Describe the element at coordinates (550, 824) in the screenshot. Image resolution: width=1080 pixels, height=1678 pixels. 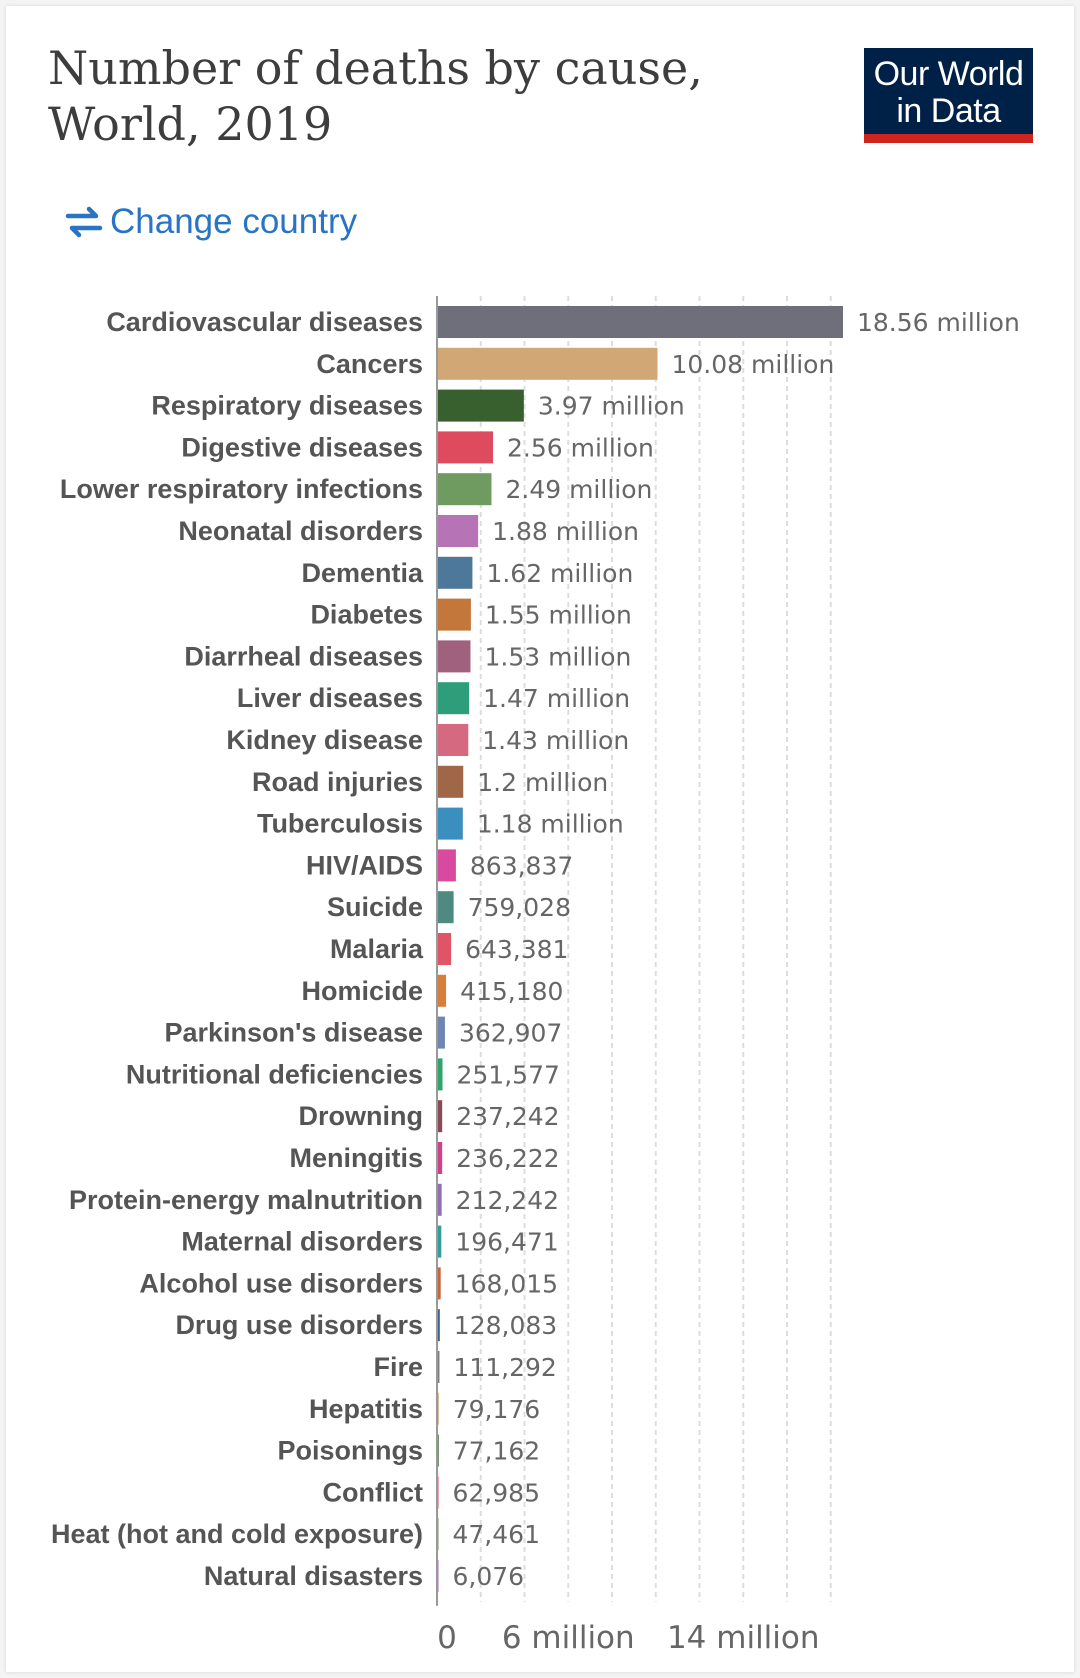
I see `value-label: 1.18 million` at that location.